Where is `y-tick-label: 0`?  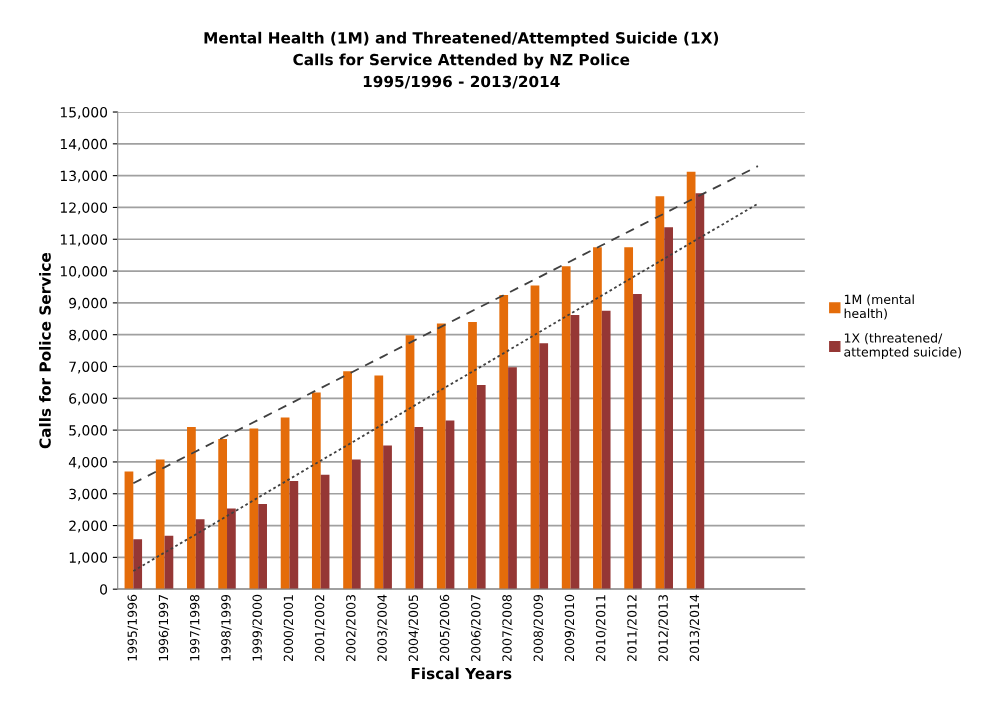
y-tick-label: 0 is located at coordinates (104, 589).